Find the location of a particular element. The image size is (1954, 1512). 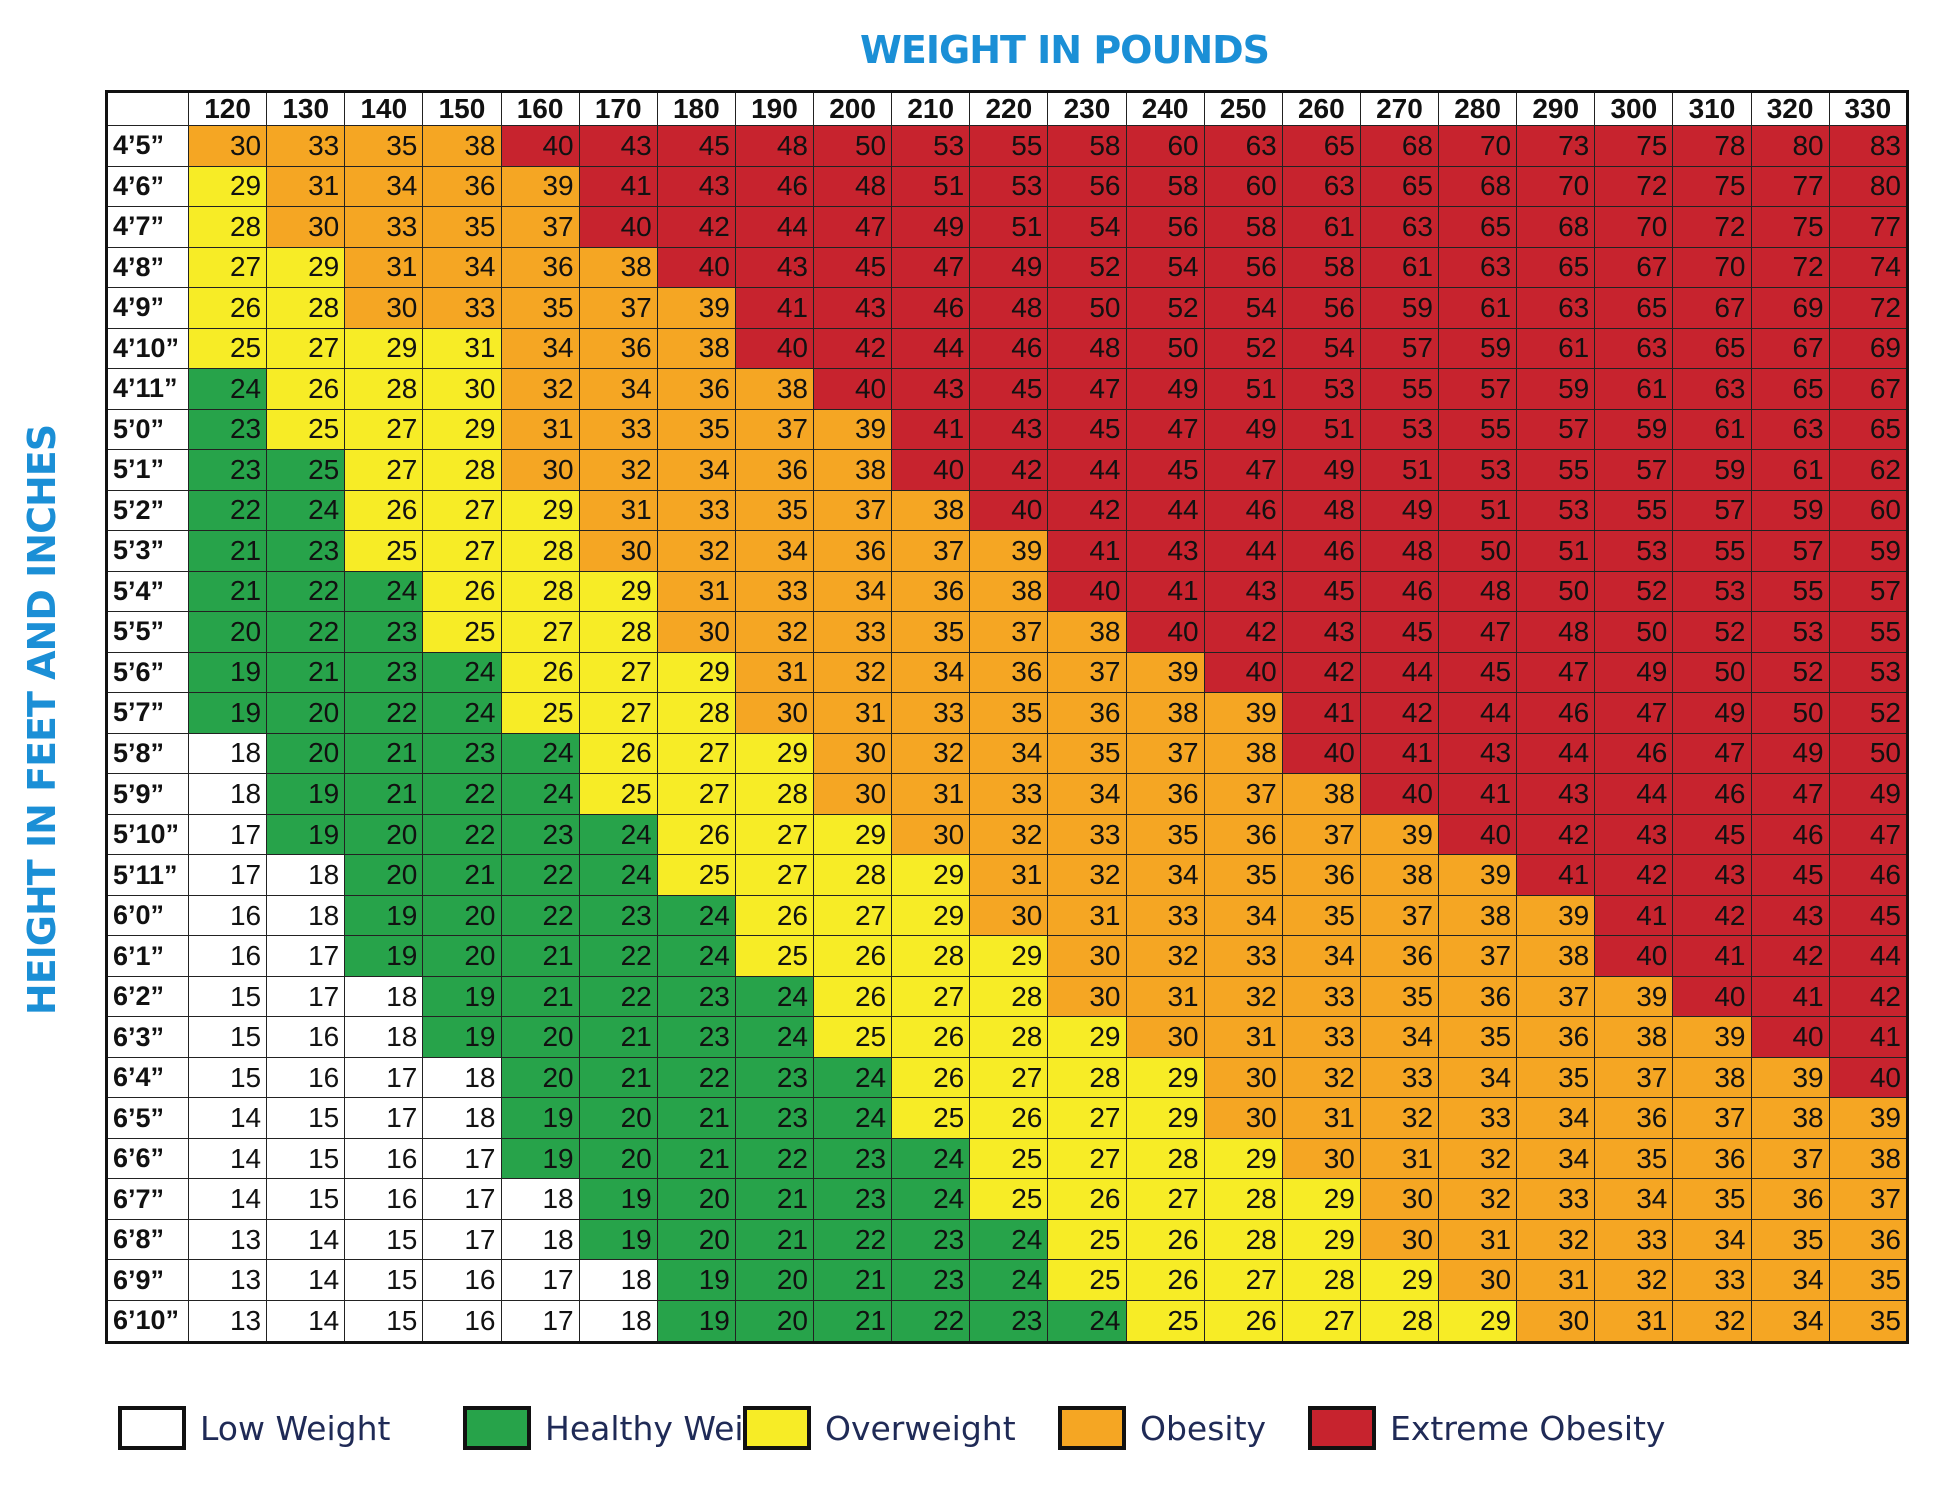

bmi-cell-low-weight: 13 is located at coordinates (227, 1239).